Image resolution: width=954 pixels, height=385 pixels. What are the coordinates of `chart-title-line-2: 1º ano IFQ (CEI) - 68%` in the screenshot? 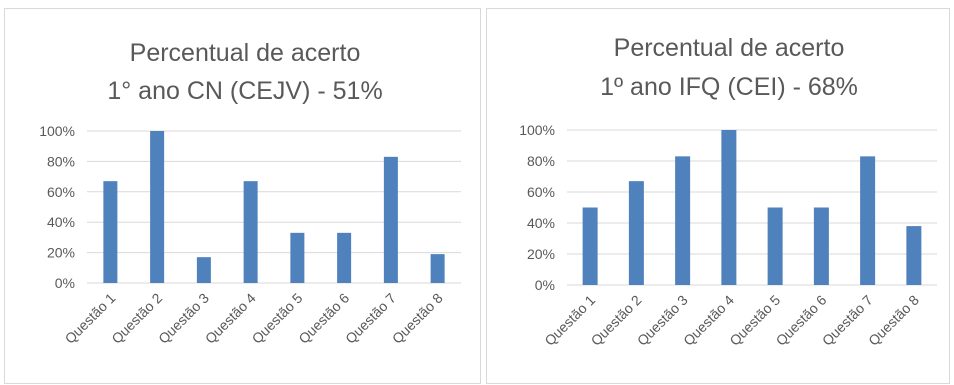 It's located at (729, 87).